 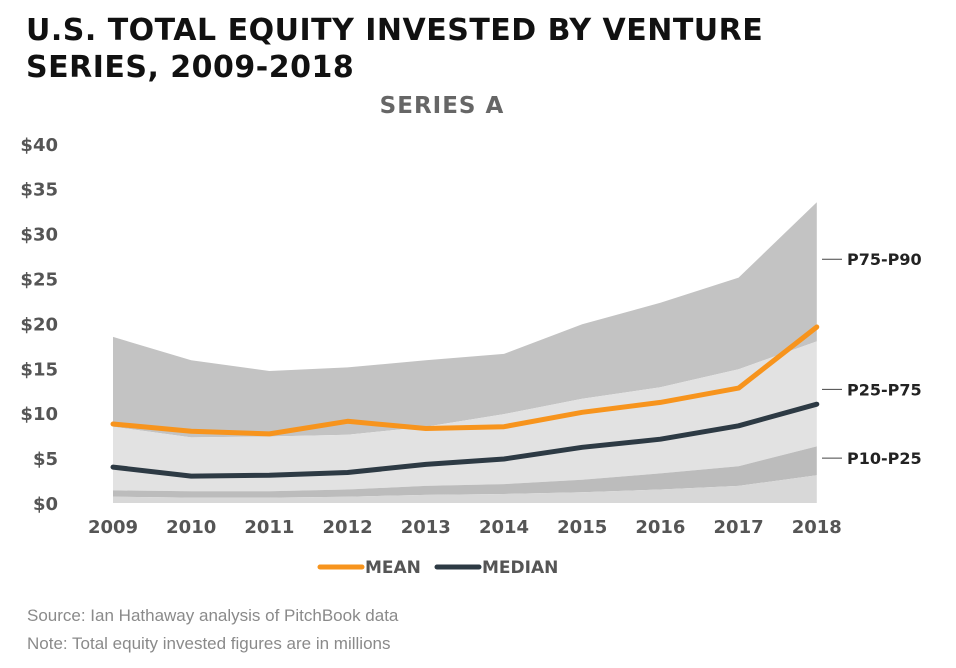 I want to click on y-tick-label: $10, so click(x=39, y=414).